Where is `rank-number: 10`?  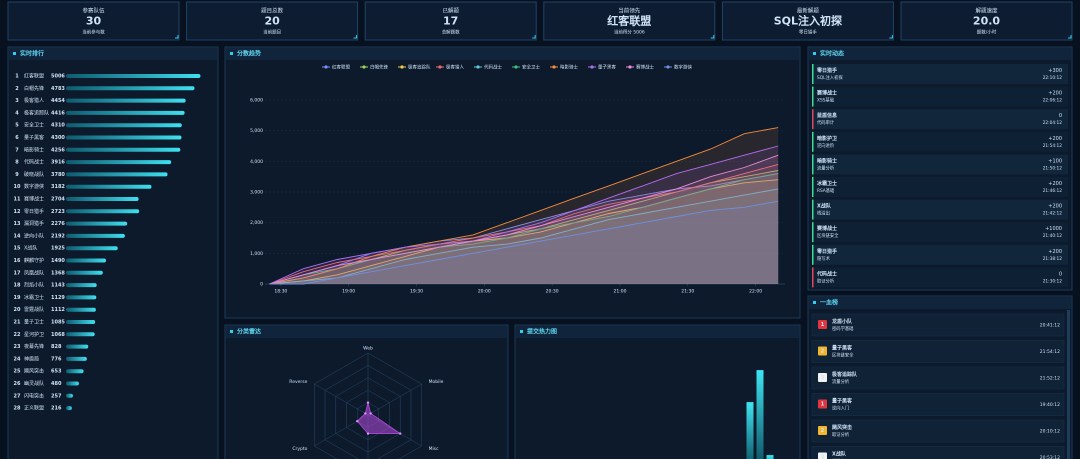 rank-number: 10 is located at coordinates (17, 187).